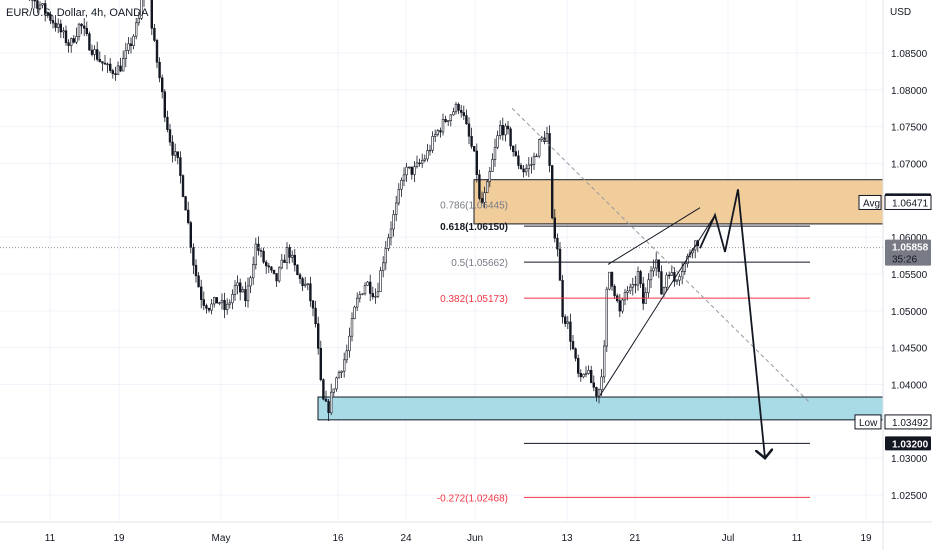  What do you see at coordinates (728, 538) in the screenshot?
I see `x-tick-label: Jul` at bounding box center [728, 538].